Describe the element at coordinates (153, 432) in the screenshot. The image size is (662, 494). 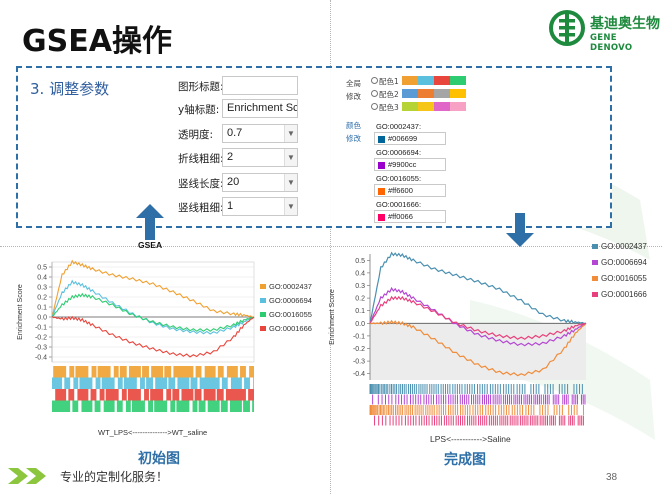
I see `left-chart-xlabel: WT_LPS<-------------->WT_saline` at that location.